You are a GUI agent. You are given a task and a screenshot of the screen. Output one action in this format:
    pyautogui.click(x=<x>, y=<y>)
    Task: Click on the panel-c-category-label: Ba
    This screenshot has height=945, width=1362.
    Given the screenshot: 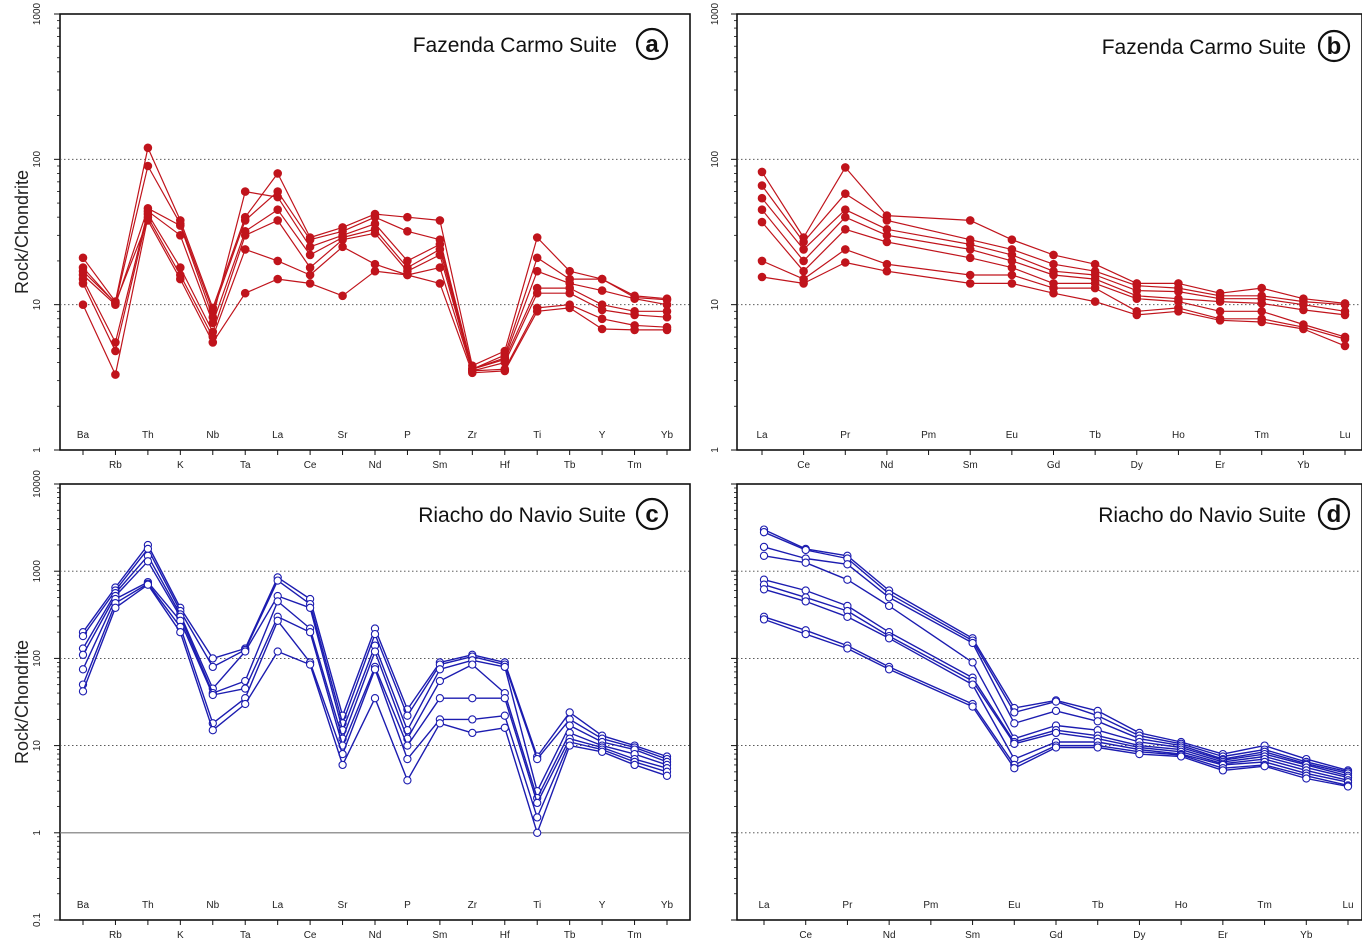 What is the action you would take?
    pyautogui.click(x=83, y=905)
    